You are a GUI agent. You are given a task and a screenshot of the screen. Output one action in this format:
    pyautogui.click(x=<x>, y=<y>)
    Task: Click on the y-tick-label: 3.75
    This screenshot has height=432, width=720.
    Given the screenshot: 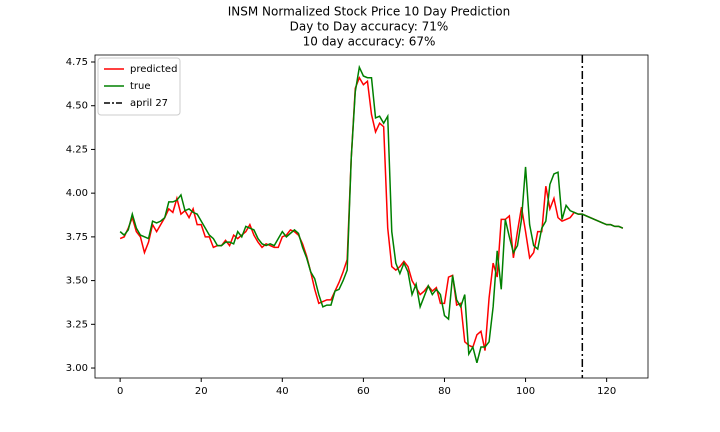 What is the action you would take?
    pyautogui.click(x=77, y=237)
    